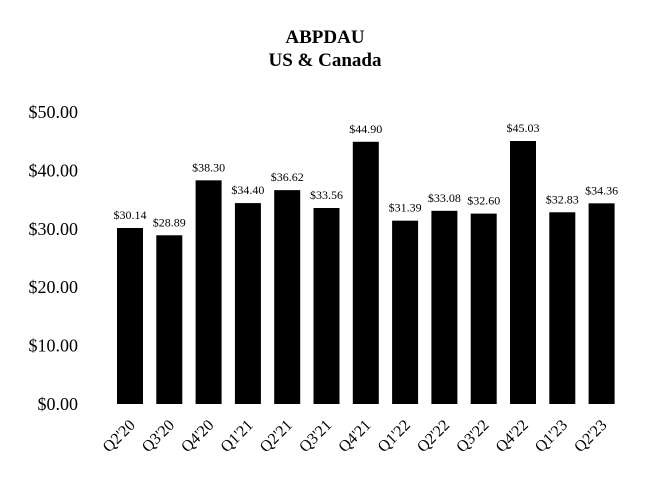 This screenshot has width=650, height=500. Describe the element at coordinates (169, 222) in the screenshot. I see `data-label: $28.89` at that location.